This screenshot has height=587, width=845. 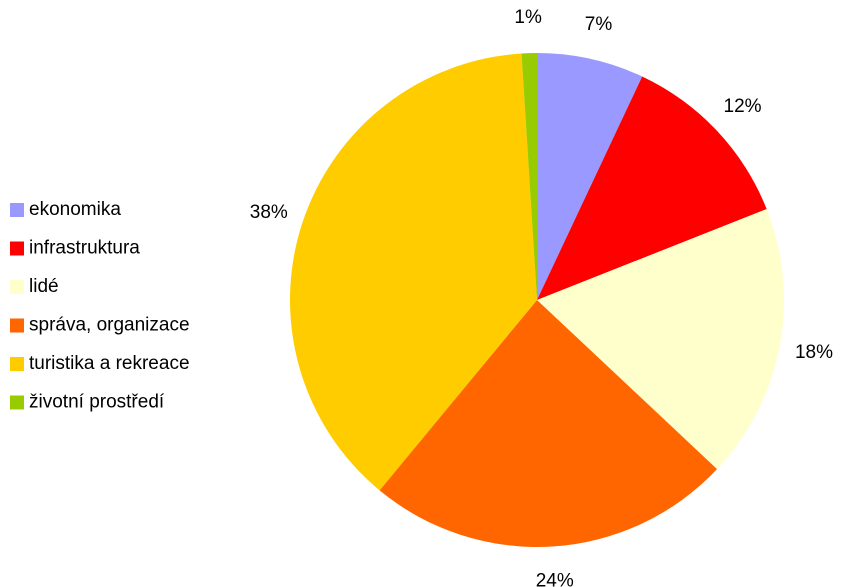 What do you see at coordinates (75, 209) in the screenshot?
I see `legend-label: ekonomika` at bounding box center [75, 209].